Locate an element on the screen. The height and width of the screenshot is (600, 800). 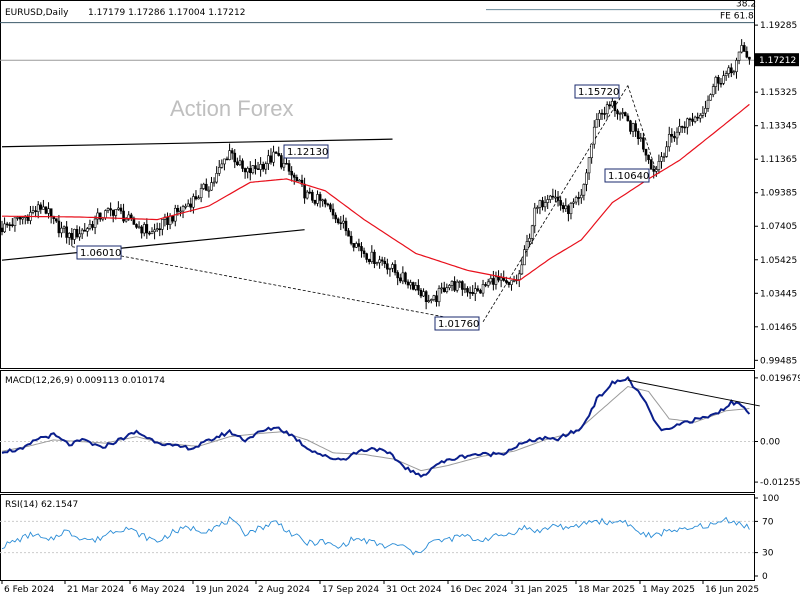
price-label-box is located at coordinates (627, 175).